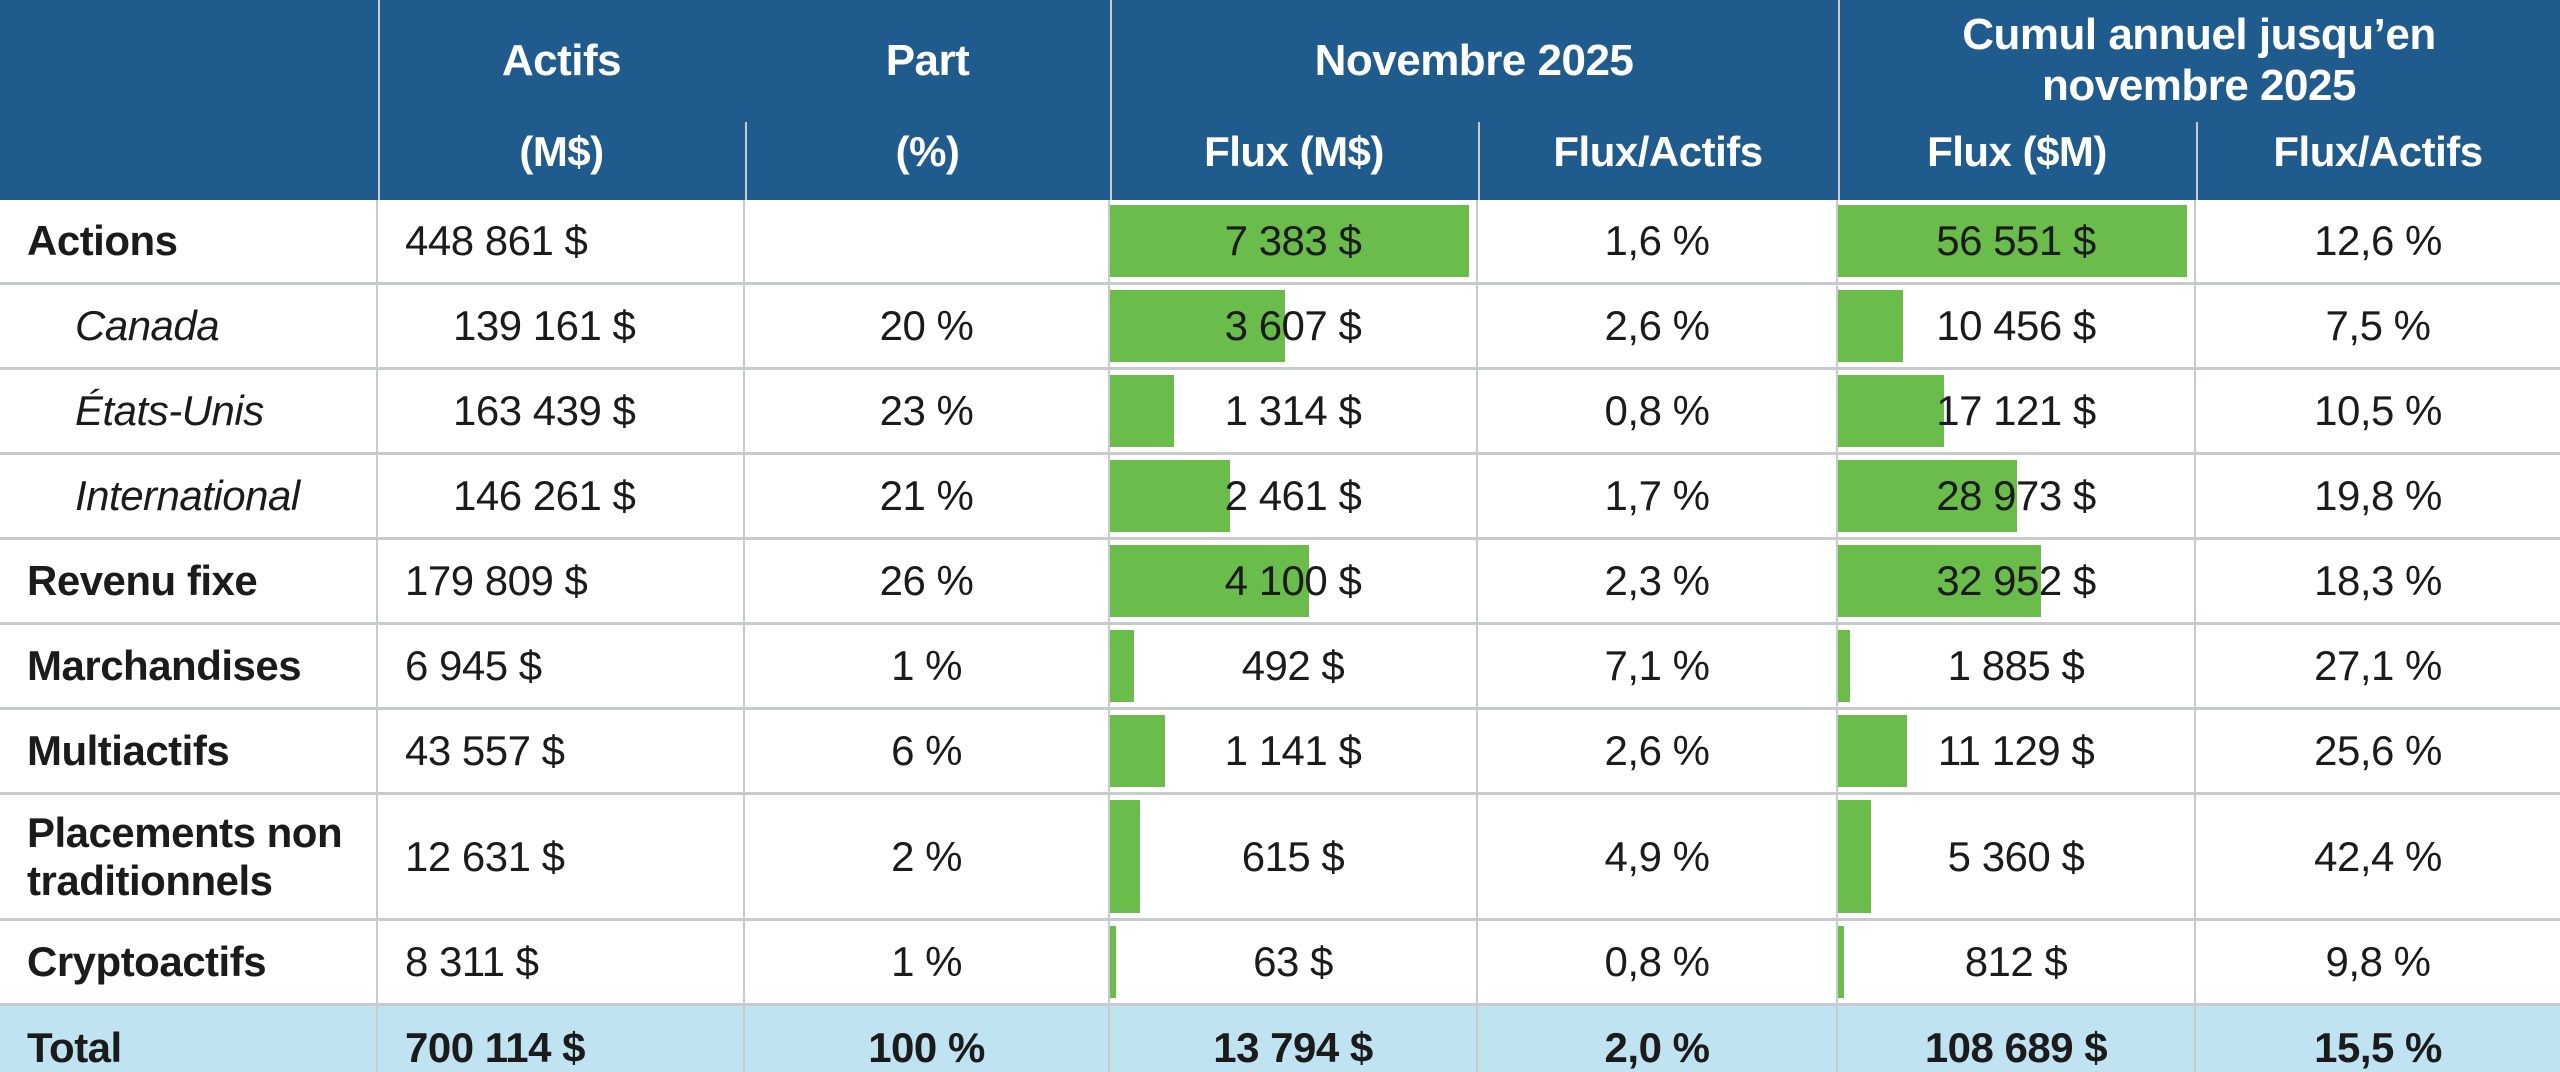  I want to click on row-label: Placements non traditionnels, so click(189, 856).